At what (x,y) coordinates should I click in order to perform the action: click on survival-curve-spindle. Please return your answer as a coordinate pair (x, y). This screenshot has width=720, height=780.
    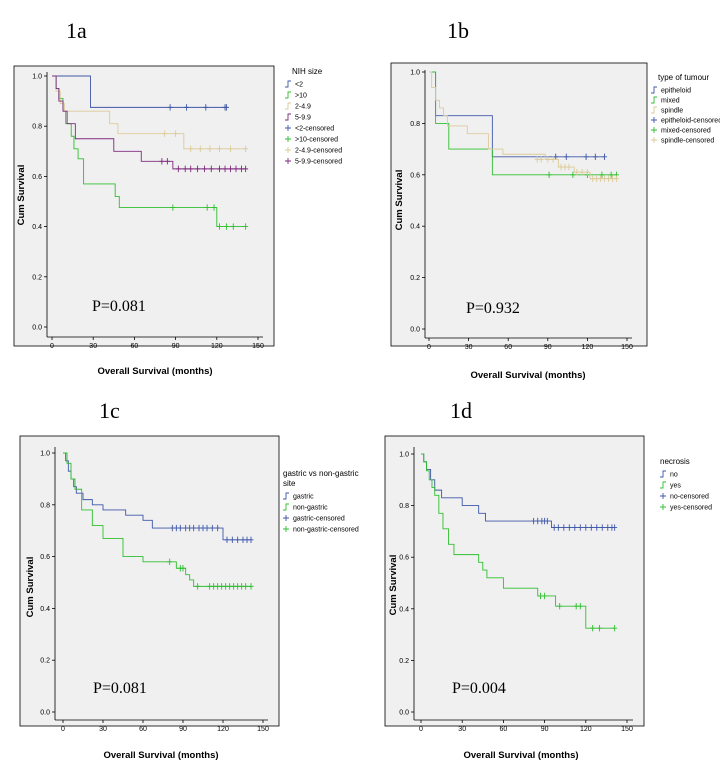
    Looking at the image, I should click on (523, 125).